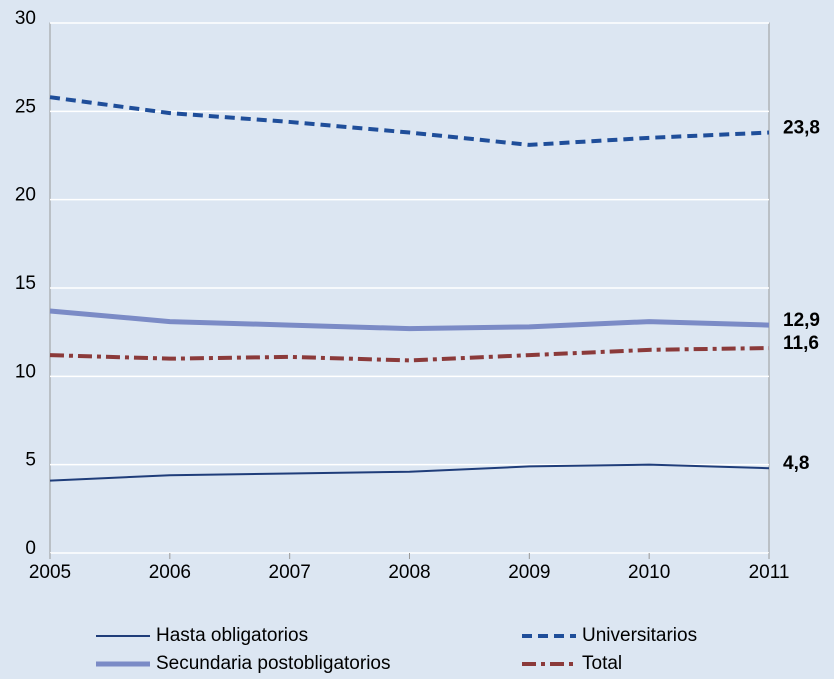 Image resolution: width=834 pixels, height=679 pixels. I want to click on y-tick-label: 0, so click(30, 548).